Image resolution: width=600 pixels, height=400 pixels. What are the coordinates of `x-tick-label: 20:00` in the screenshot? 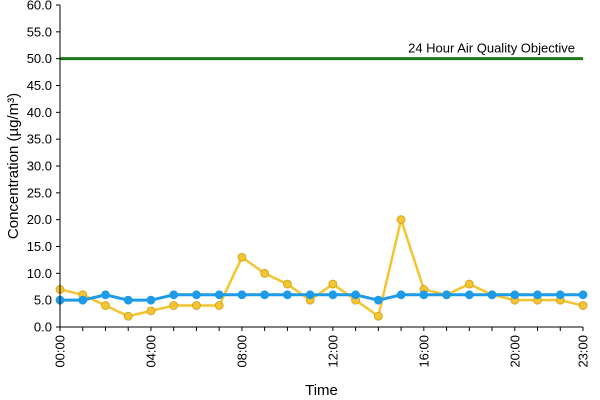 It's located at (514, 351).